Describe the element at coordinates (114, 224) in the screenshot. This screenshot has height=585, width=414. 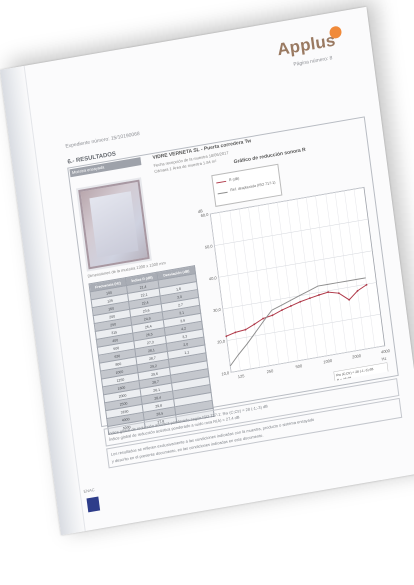
I see `sample-photo` at that location.